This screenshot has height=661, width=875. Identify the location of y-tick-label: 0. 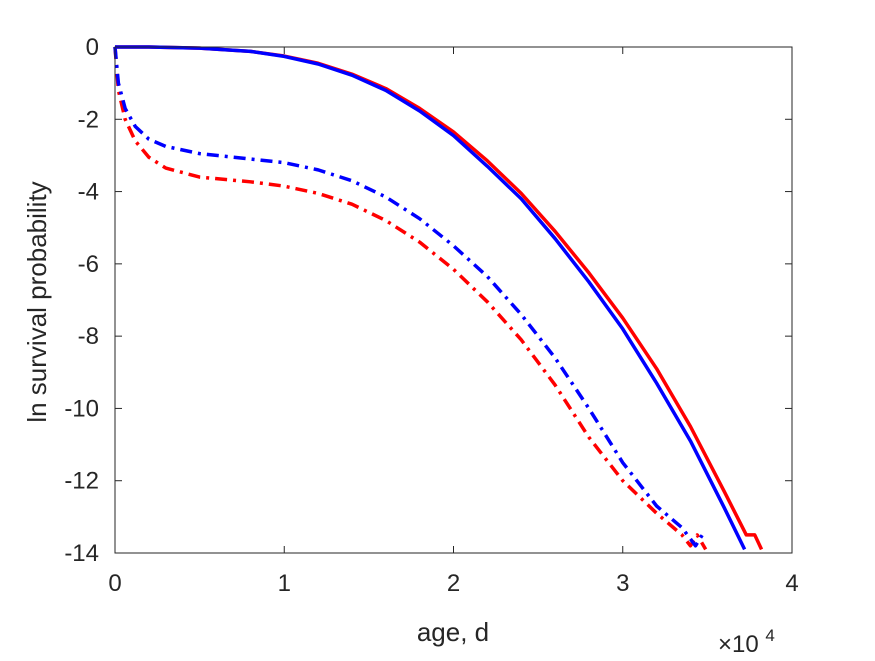
(92, 47).